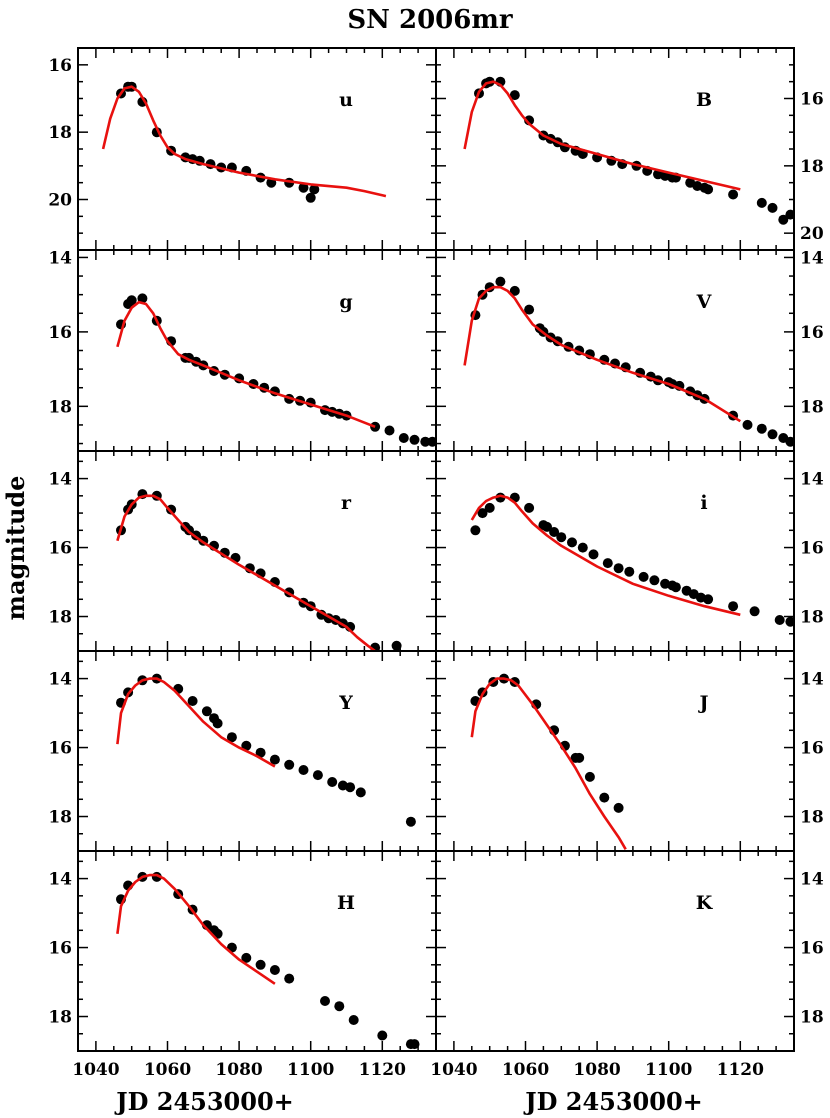 The width and height of the screenshot is (830, 1118). Describe the element at coordinates (204, 1101) in the screenshot. I see `x-axis-label-left: JD 2453000+` at that location.